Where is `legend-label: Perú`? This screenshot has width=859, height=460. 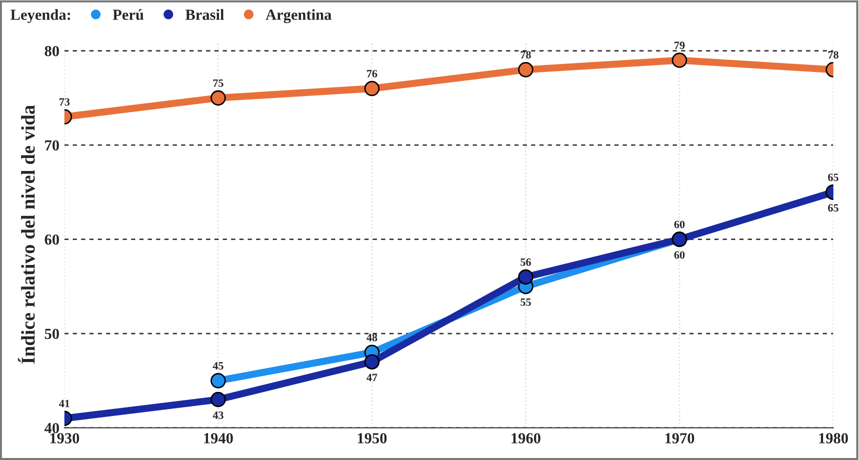
legend-label: Perú is located at coordinates (128, 14).